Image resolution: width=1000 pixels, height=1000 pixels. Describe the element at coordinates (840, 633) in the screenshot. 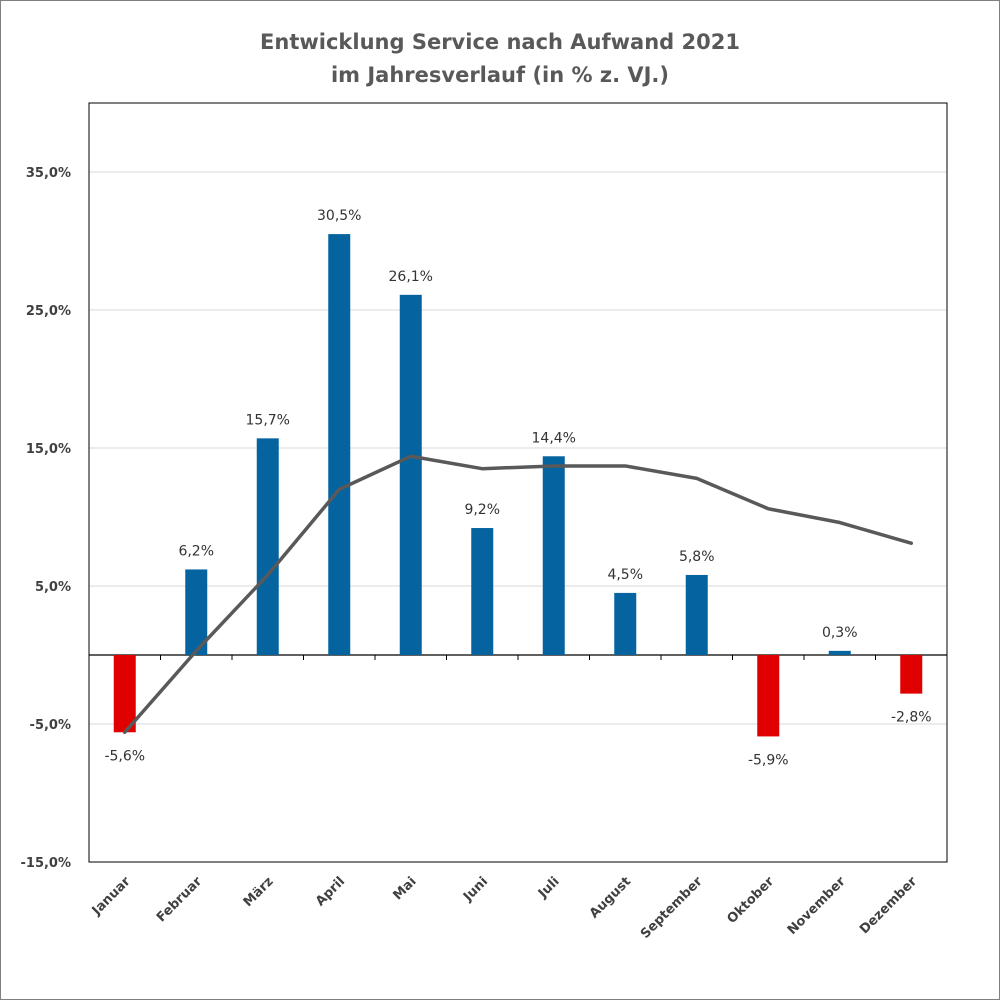

I see `data-label-10: 0,3%` at that location.